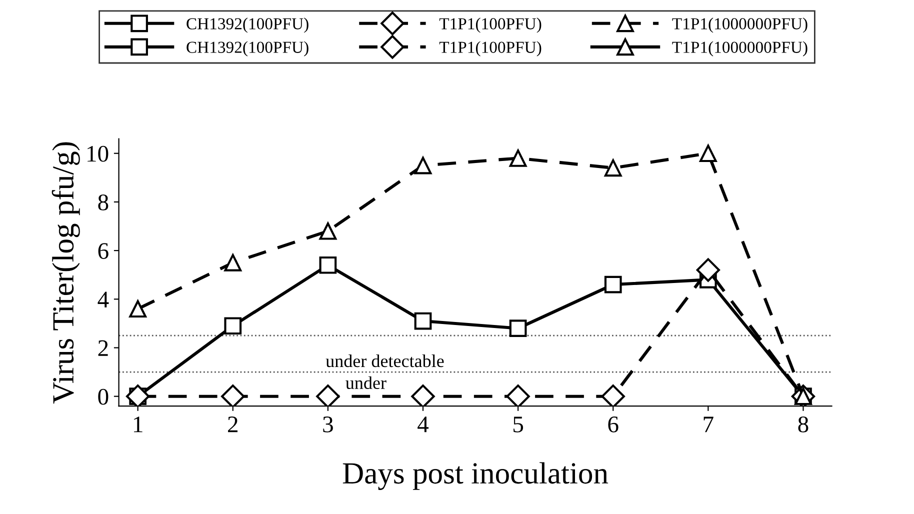 This screenshot has width=914, height=514. What do you see at coordinates (98, 154) in the screenshot?
I see `y-tick-label: 10` at bounding box center [98, 154].